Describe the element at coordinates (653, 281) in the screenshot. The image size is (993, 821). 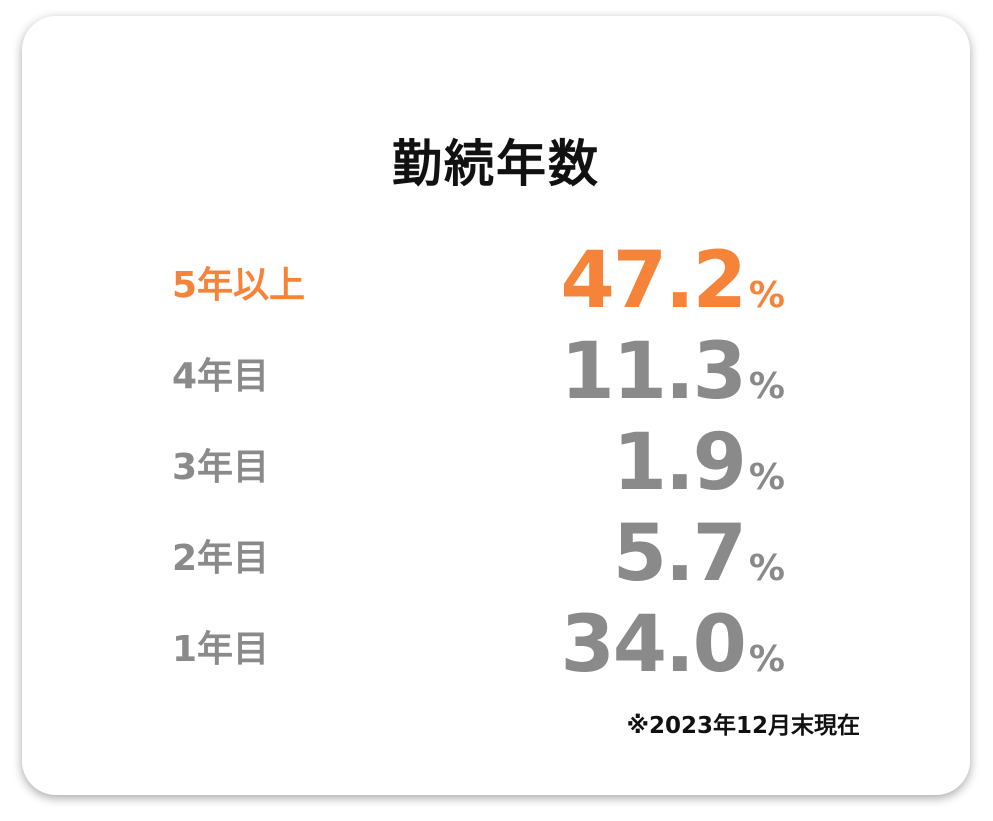
I see `value-number: 47.2` at that location.